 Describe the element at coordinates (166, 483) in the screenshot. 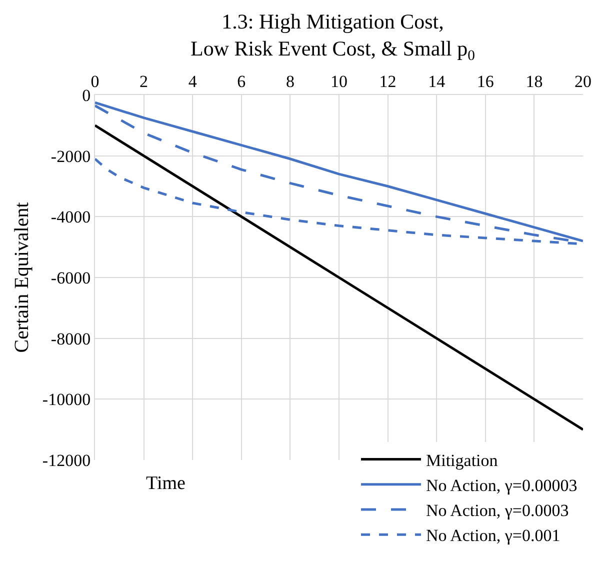

I see `x-axis-title: Time` at that location.